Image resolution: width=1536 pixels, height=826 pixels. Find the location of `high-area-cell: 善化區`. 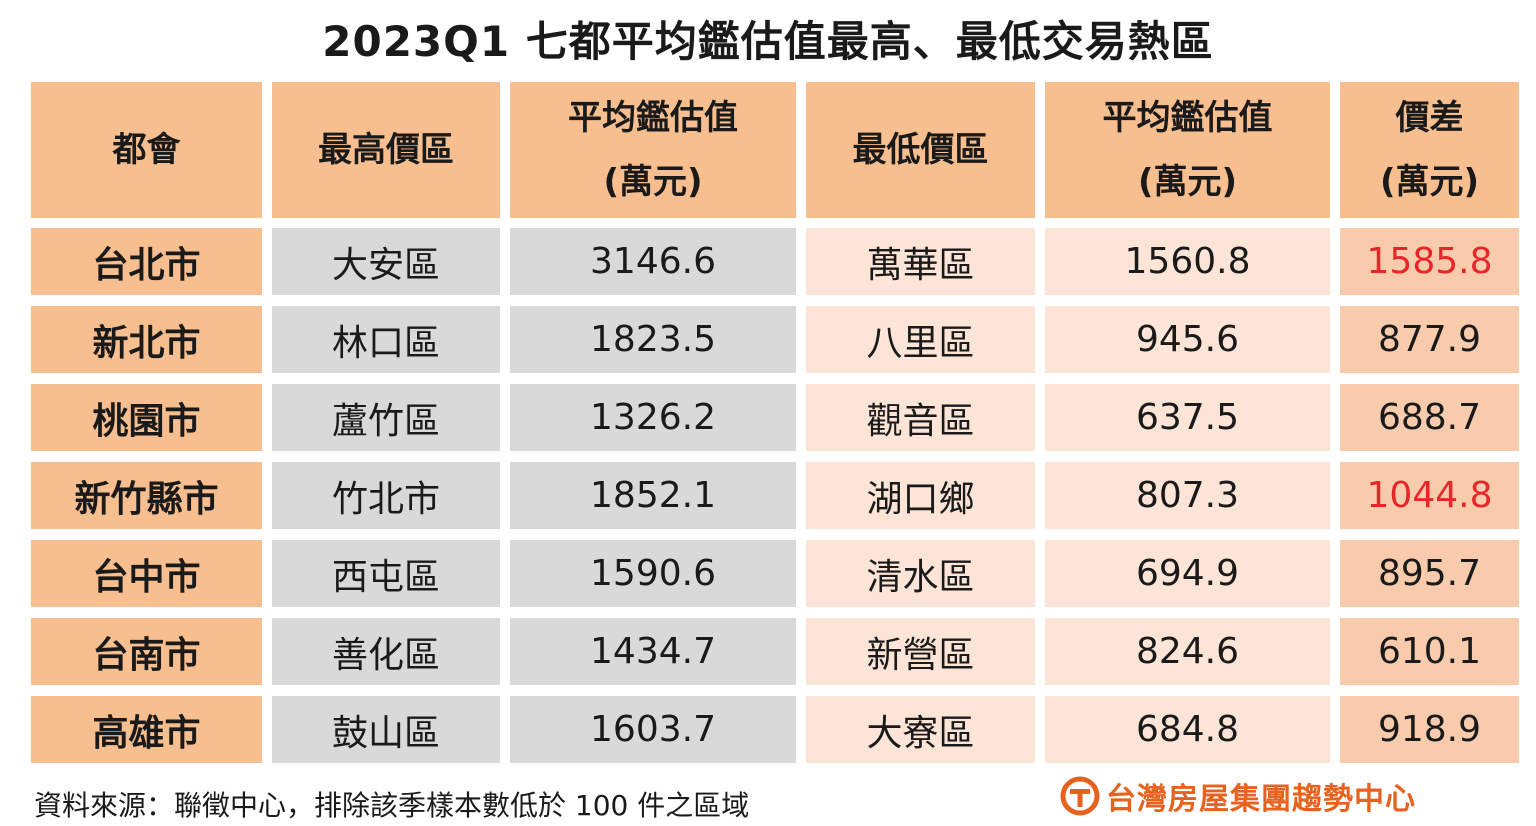

high-area-cell: 善化區 is located at coordinates (386, 651).